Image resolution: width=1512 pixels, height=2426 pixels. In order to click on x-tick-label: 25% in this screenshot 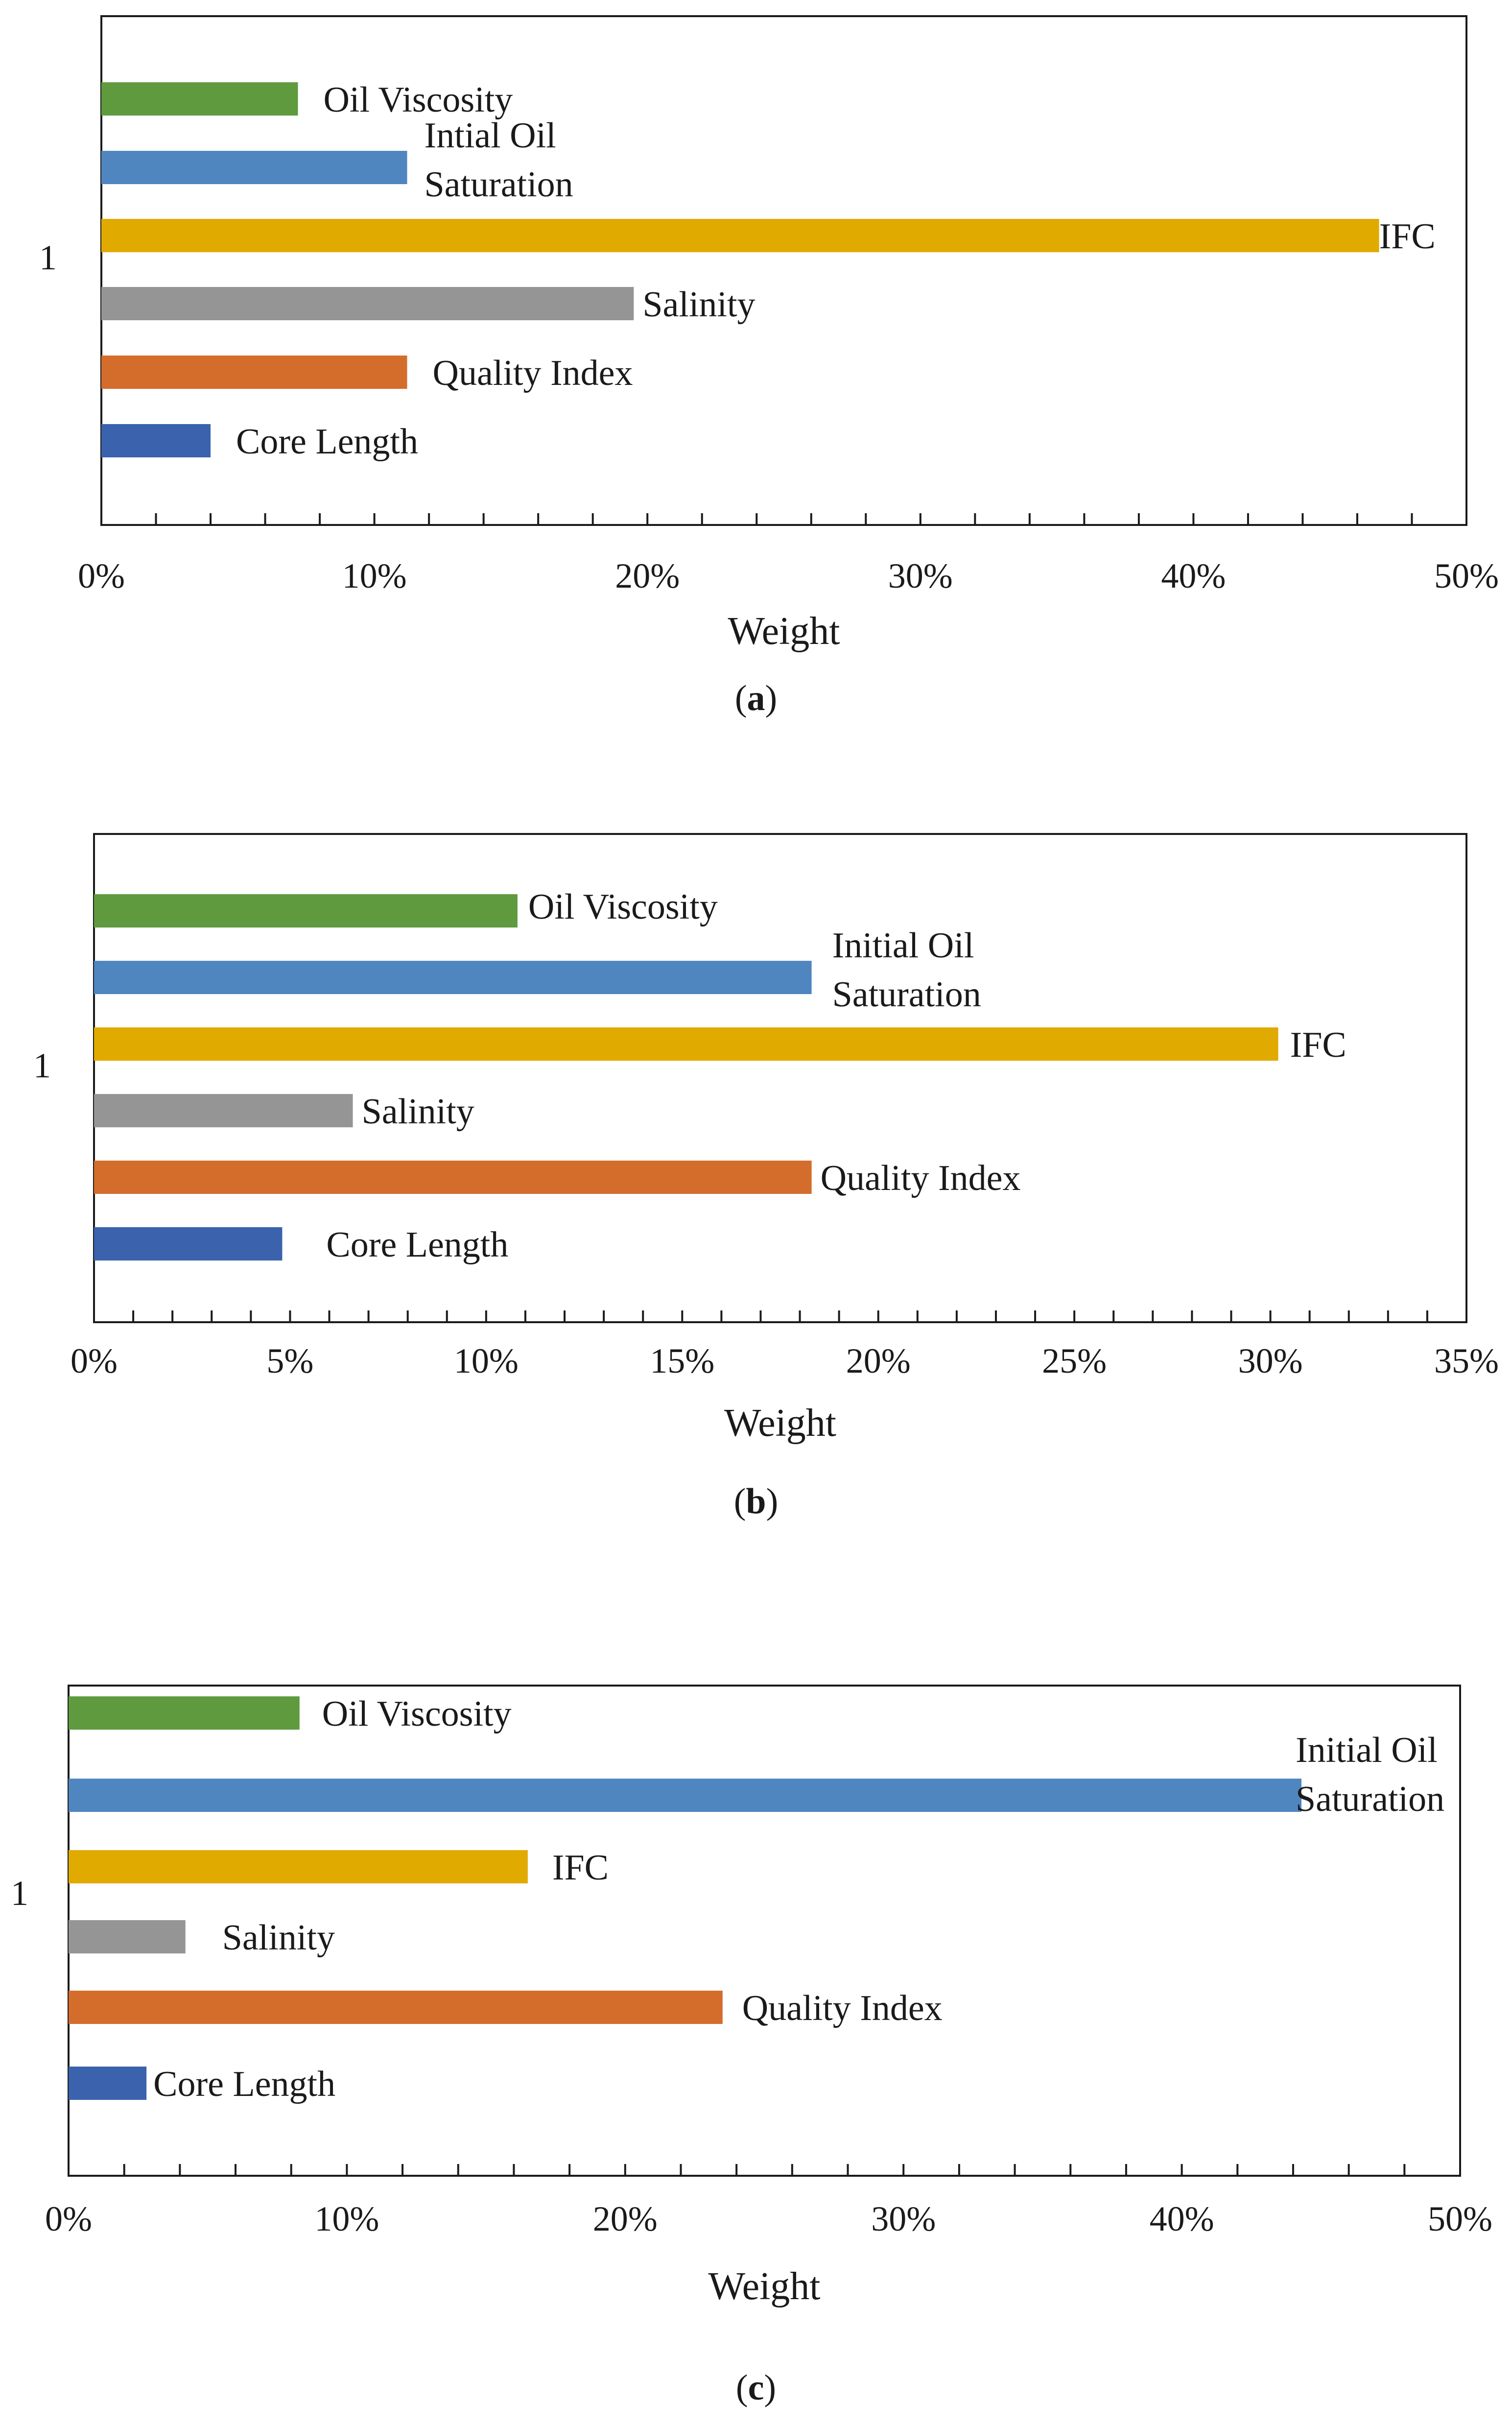, I will do `click(1074, 1360)`.